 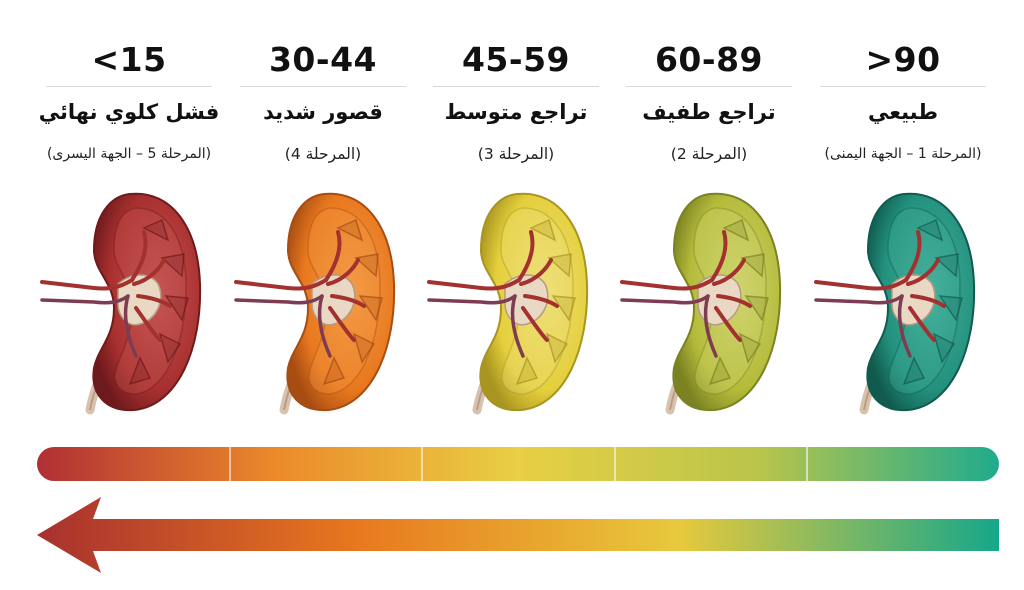 I want to click on stage-value: 60-89, so click(x=709, y=59).